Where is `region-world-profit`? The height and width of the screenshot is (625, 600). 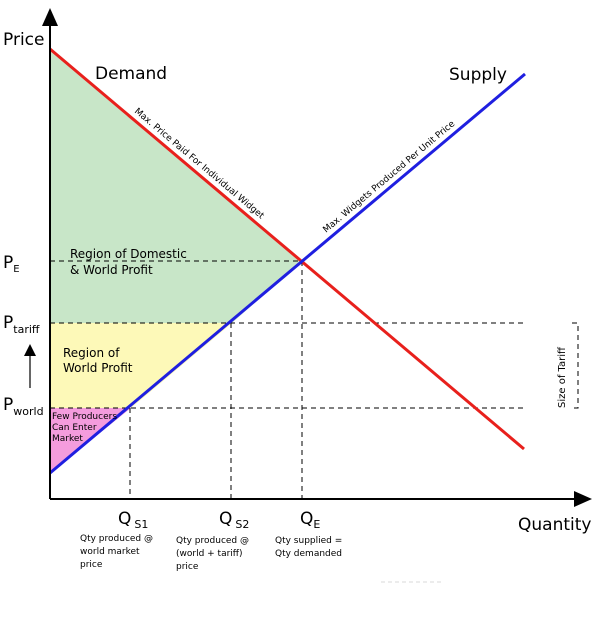
region-world-profit is located at coordinates (141, 365).